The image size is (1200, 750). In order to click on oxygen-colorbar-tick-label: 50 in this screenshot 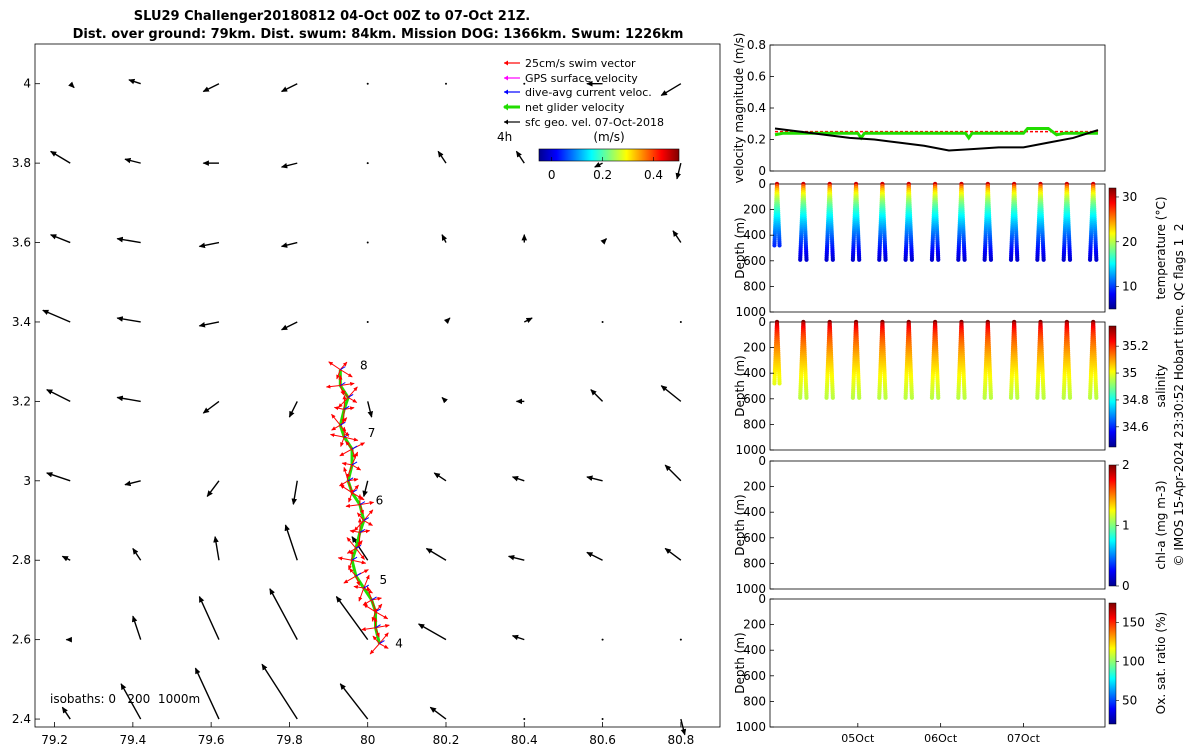, I will do `click(1129, 701)`.